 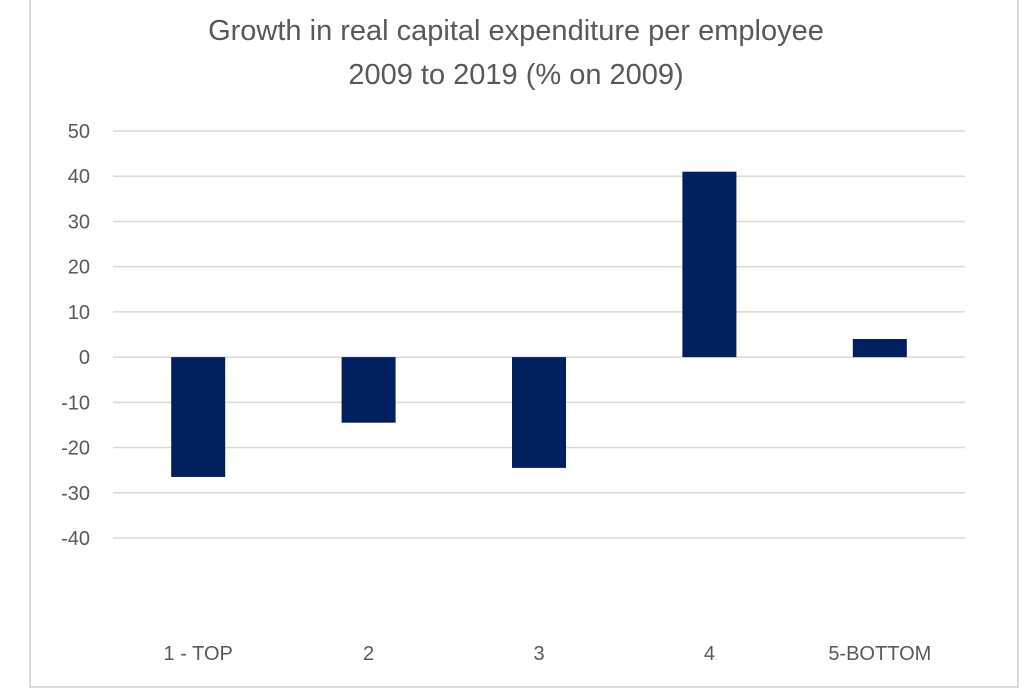 I want to click on y-tick-label: -30, so click(x=75, y=494).